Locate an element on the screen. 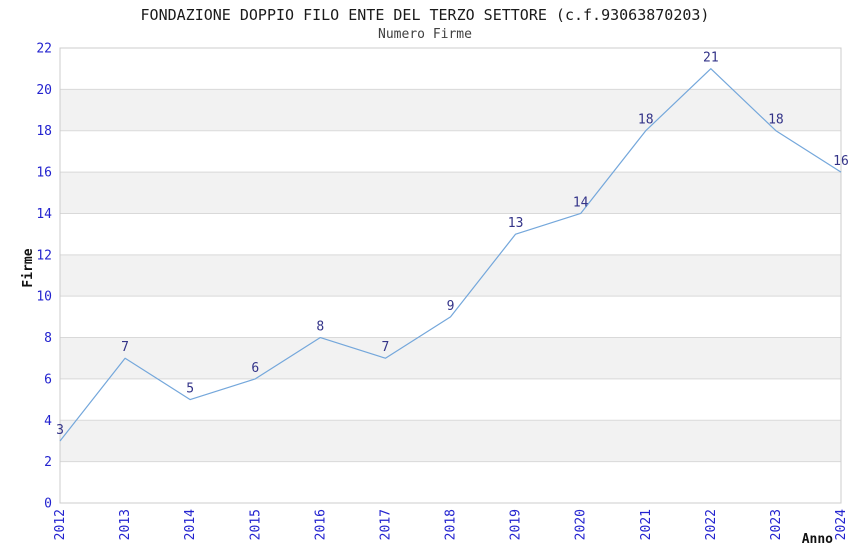 This screenshot has width=850, height=550. x-tick-label: 2017 is located at coordinates (385, 524).